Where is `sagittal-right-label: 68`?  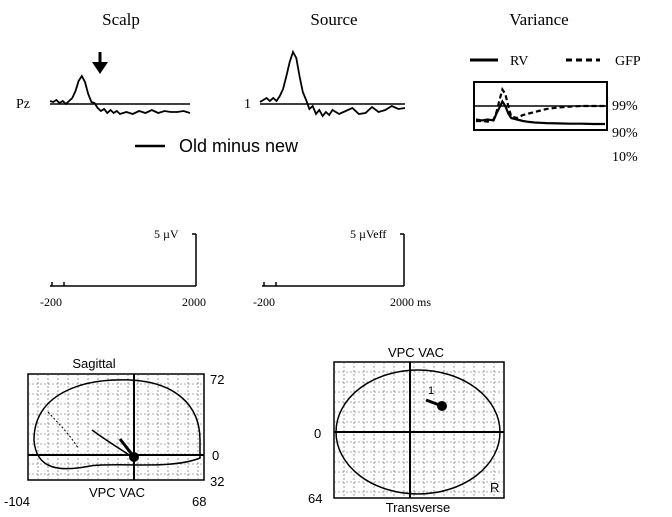
sagittal-right-label: 68 is located at coordinates (199, 501).